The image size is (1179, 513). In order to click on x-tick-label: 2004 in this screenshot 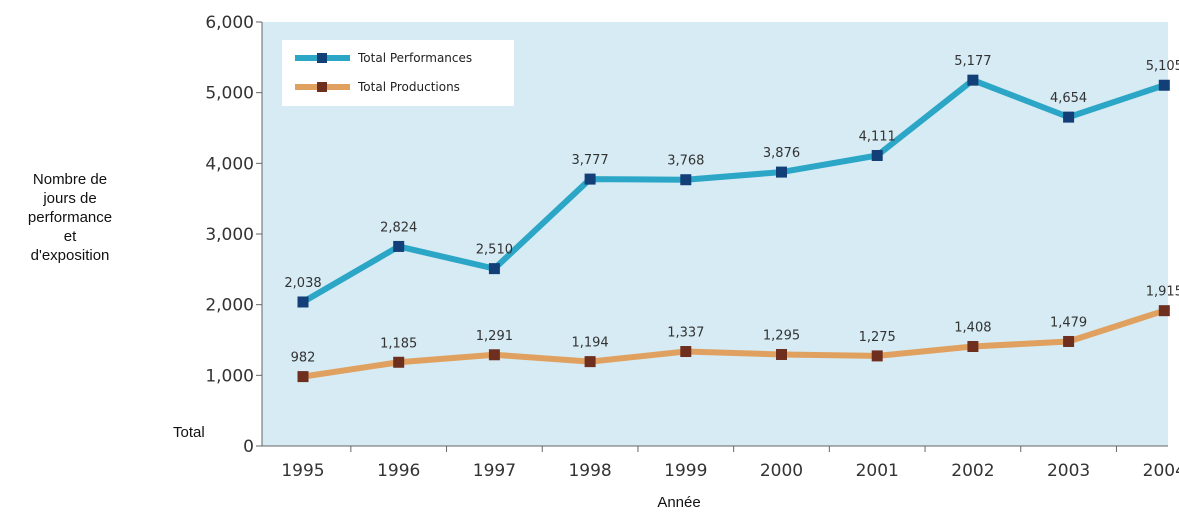, I will do `click(1161, 471)`.